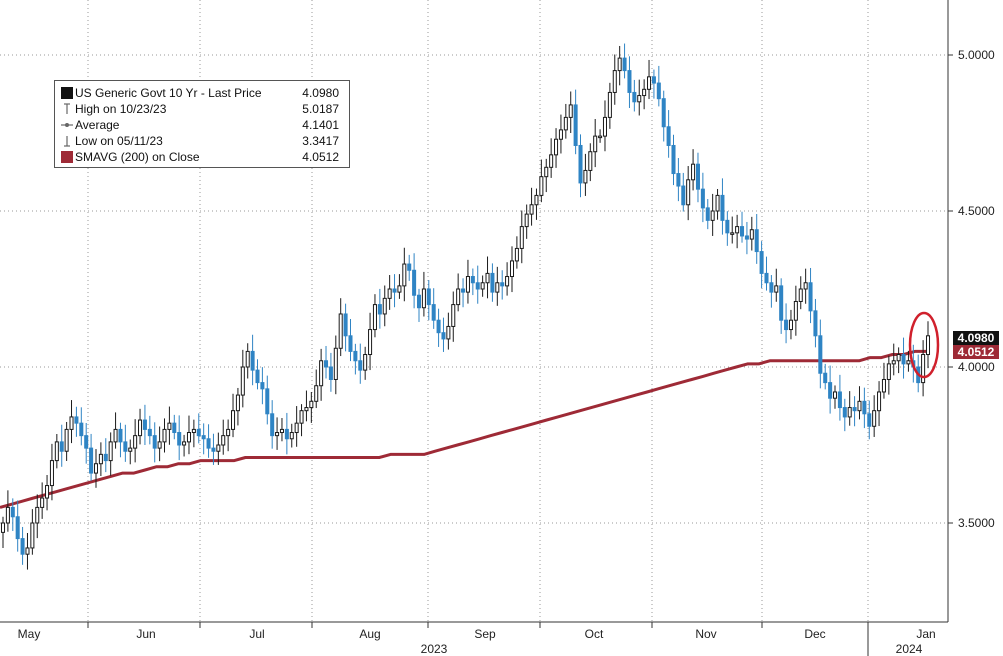 This screenshot has height=656, width=1003. I want to click on y-tick-label: 4.5000, so click(976, 211).